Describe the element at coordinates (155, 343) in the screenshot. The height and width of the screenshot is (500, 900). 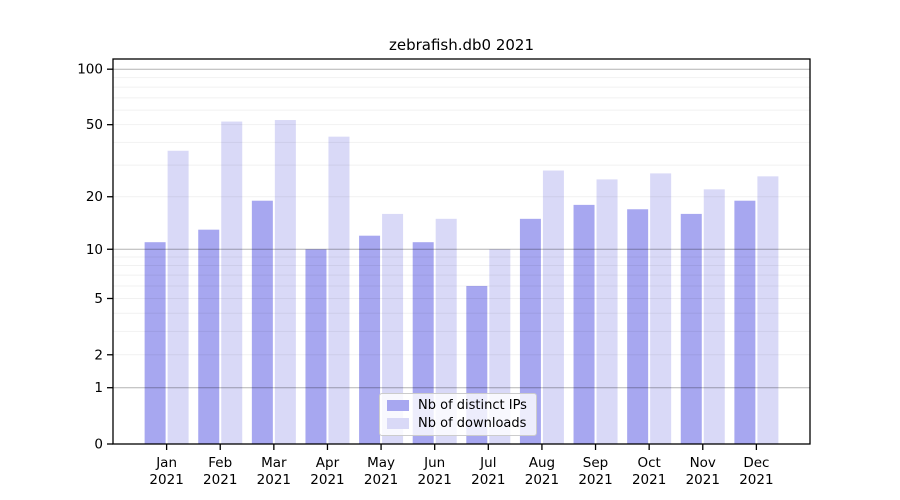
I see `bar-ips-jan` at that location.